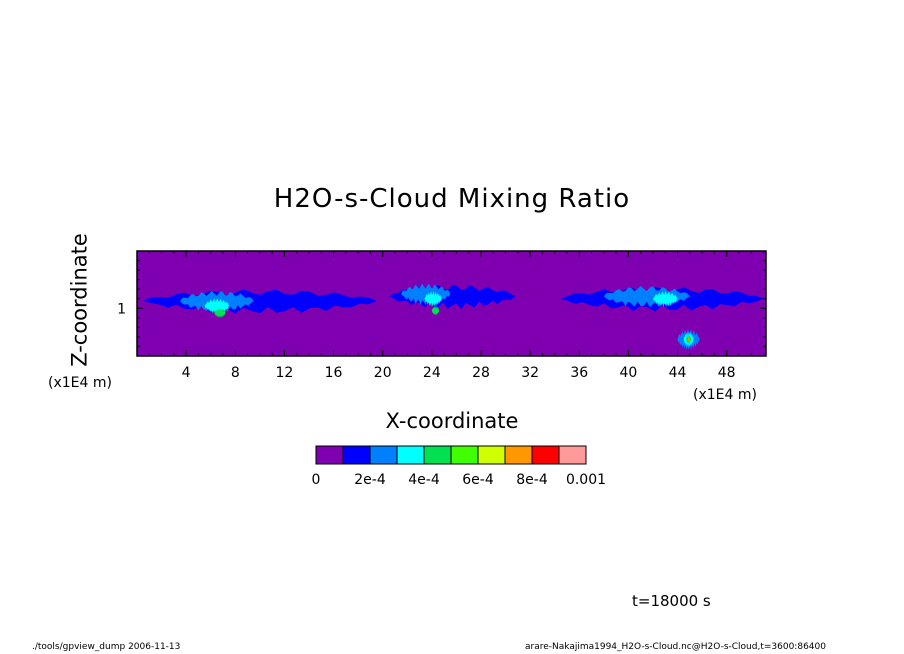 The image size is (904, 654). I want to click on x-axis-unit: (x1E4 m), so click(725, 395).